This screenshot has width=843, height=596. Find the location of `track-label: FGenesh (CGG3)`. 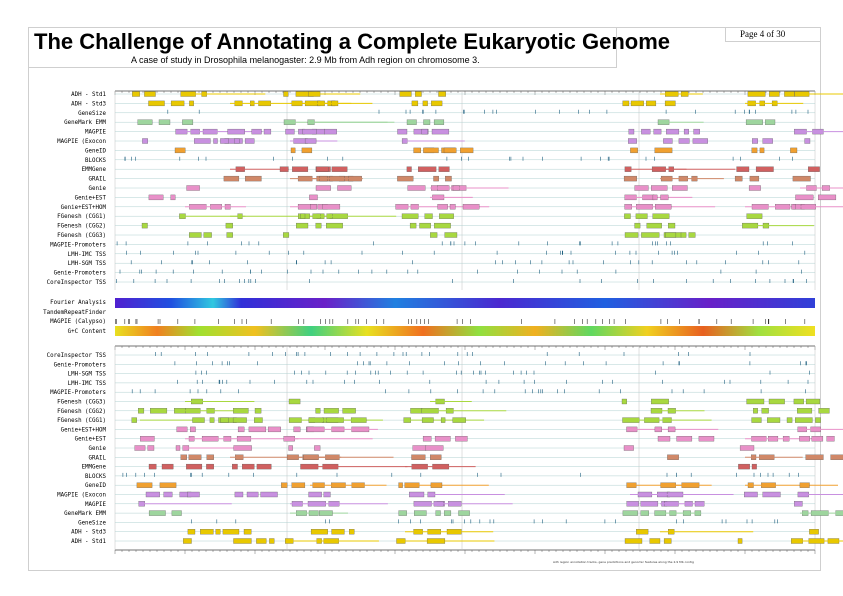

track-label: FGenesh (CGG3) is located at coordinates (81, 403).